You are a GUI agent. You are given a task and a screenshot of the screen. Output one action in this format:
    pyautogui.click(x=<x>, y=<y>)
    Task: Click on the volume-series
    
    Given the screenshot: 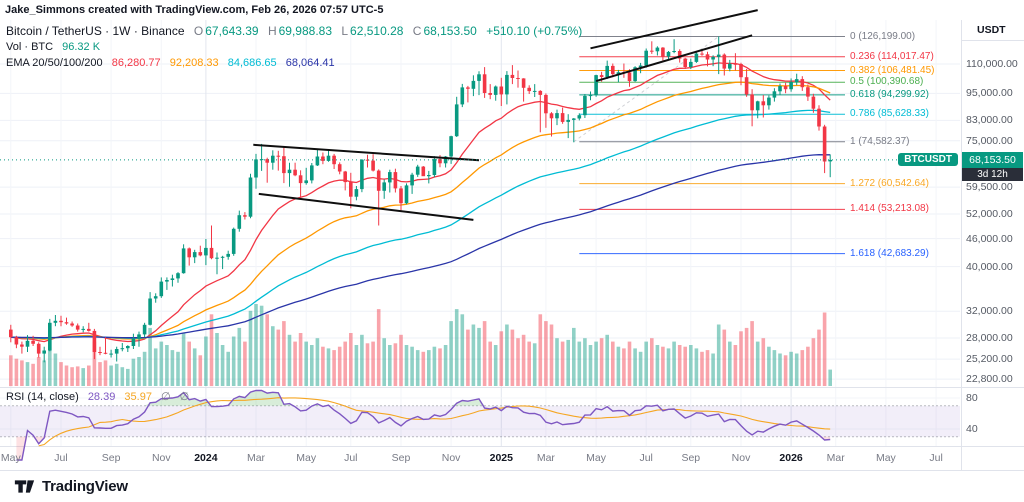 What is the action you would take?
    pyautogui.click(x=420, y=345)
    